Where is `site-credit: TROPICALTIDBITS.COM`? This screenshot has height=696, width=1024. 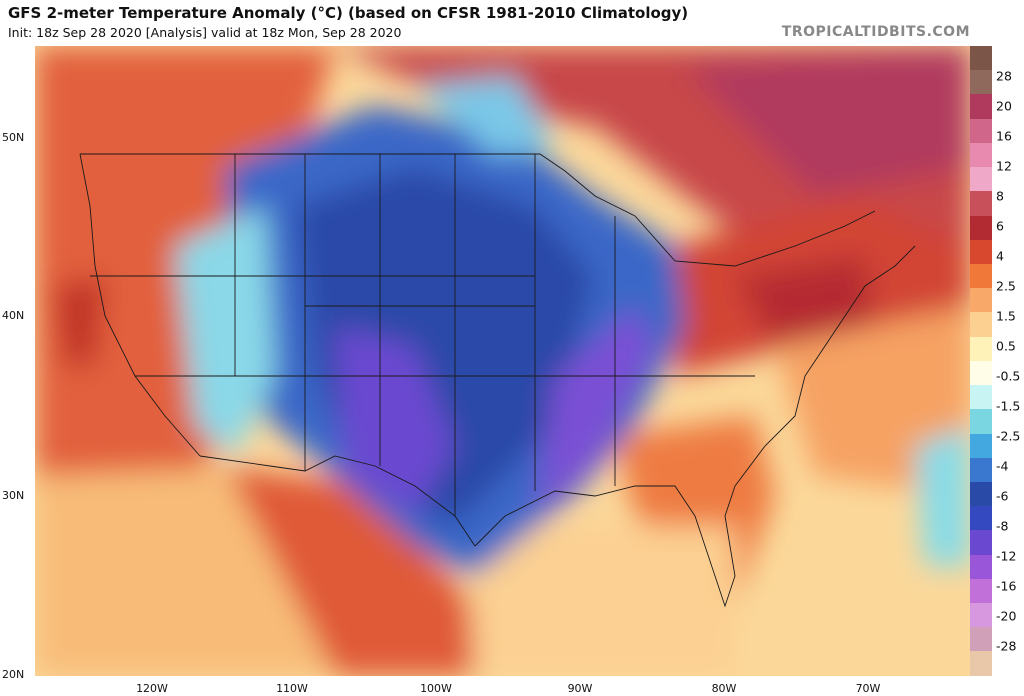 site-credit: TROPICALTIDBITS.COM is located at coordinates (875, 32).